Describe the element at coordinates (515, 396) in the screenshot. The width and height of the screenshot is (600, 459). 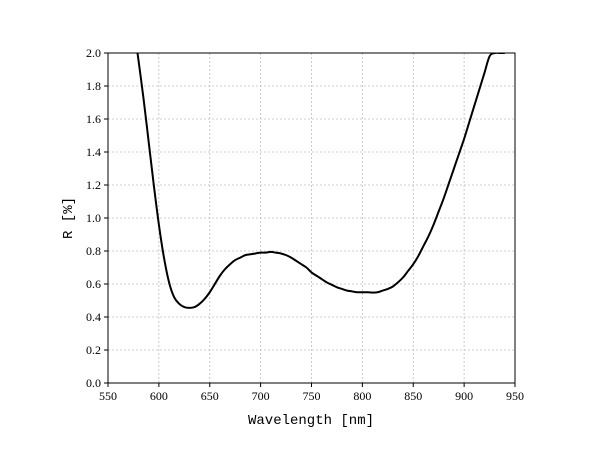
I see `x-tick-label: 950` at that location.